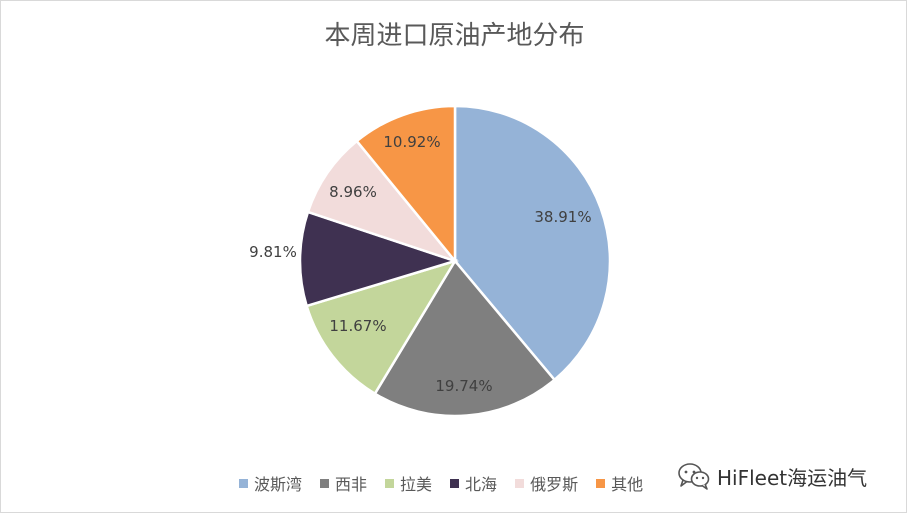 This screenshot has width=907, height=514. What do you see at coordinates (416, 484) in the screenshot?
I see `legend-label: 拉美` at bounding box center [416, 484].